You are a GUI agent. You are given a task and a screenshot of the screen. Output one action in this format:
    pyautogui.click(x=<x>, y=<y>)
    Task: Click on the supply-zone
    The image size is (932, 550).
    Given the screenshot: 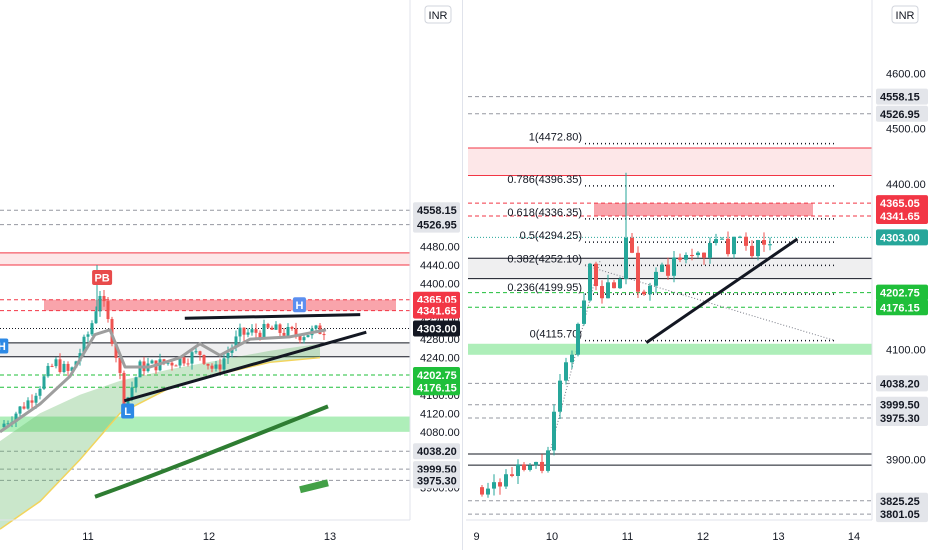 What is the action you would take?
    pyautogui.click(x=703, y=210)
    